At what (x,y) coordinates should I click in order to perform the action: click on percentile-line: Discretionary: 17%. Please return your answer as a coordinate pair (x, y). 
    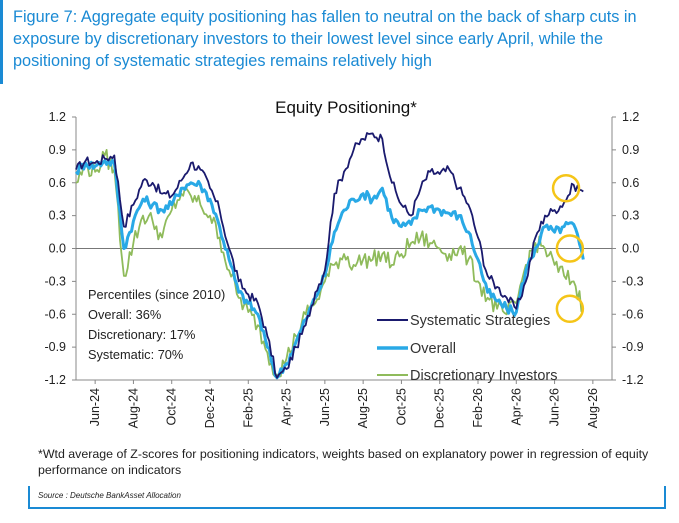
    Looking at the image, I should click on (141, 334).